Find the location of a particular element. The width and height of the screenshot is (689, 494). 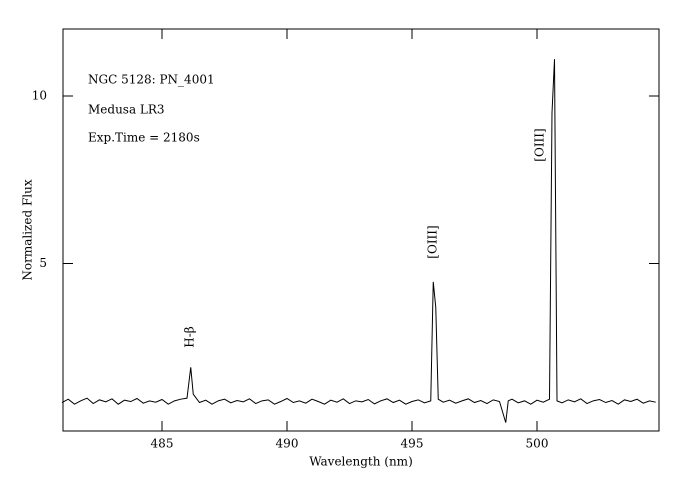

x-tick-label: 500 is located at coordinates (537, 444).